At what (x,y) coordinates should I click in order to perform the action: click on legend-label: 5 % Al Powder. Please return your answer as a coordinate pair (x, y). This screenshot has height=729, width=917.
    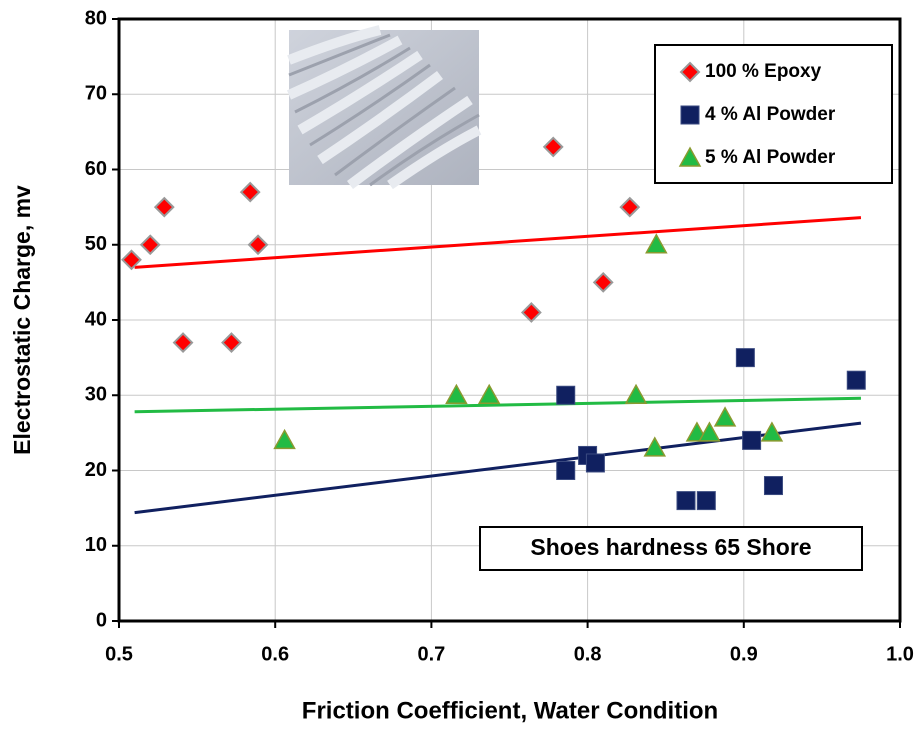
    Looking at the image, I should click on (770, 157).